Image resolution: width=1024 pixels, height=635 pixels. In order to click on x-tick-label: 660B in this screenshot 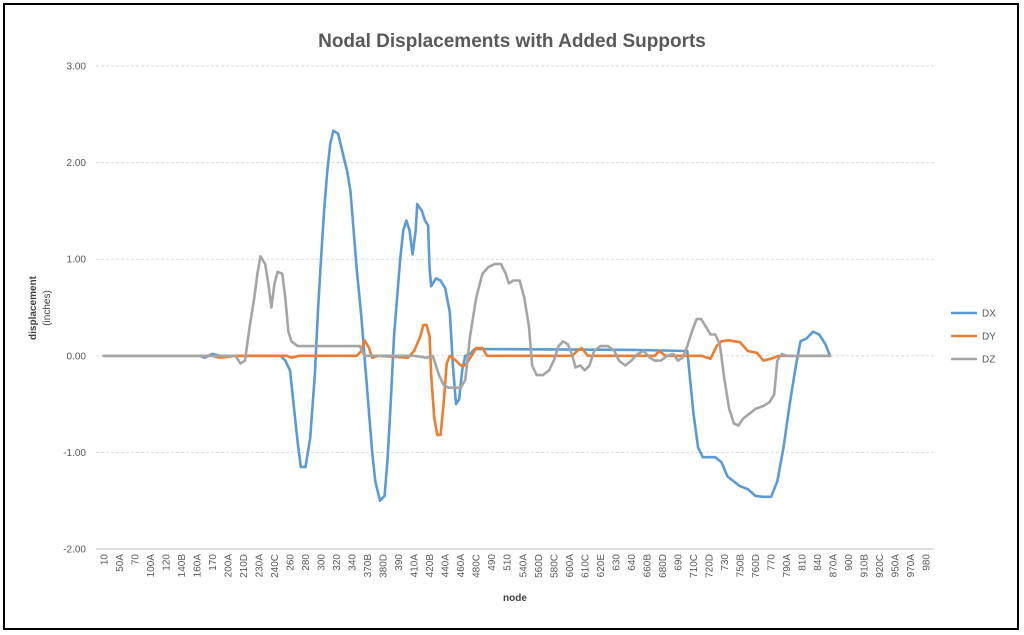, I will do `click(647, 566)`.